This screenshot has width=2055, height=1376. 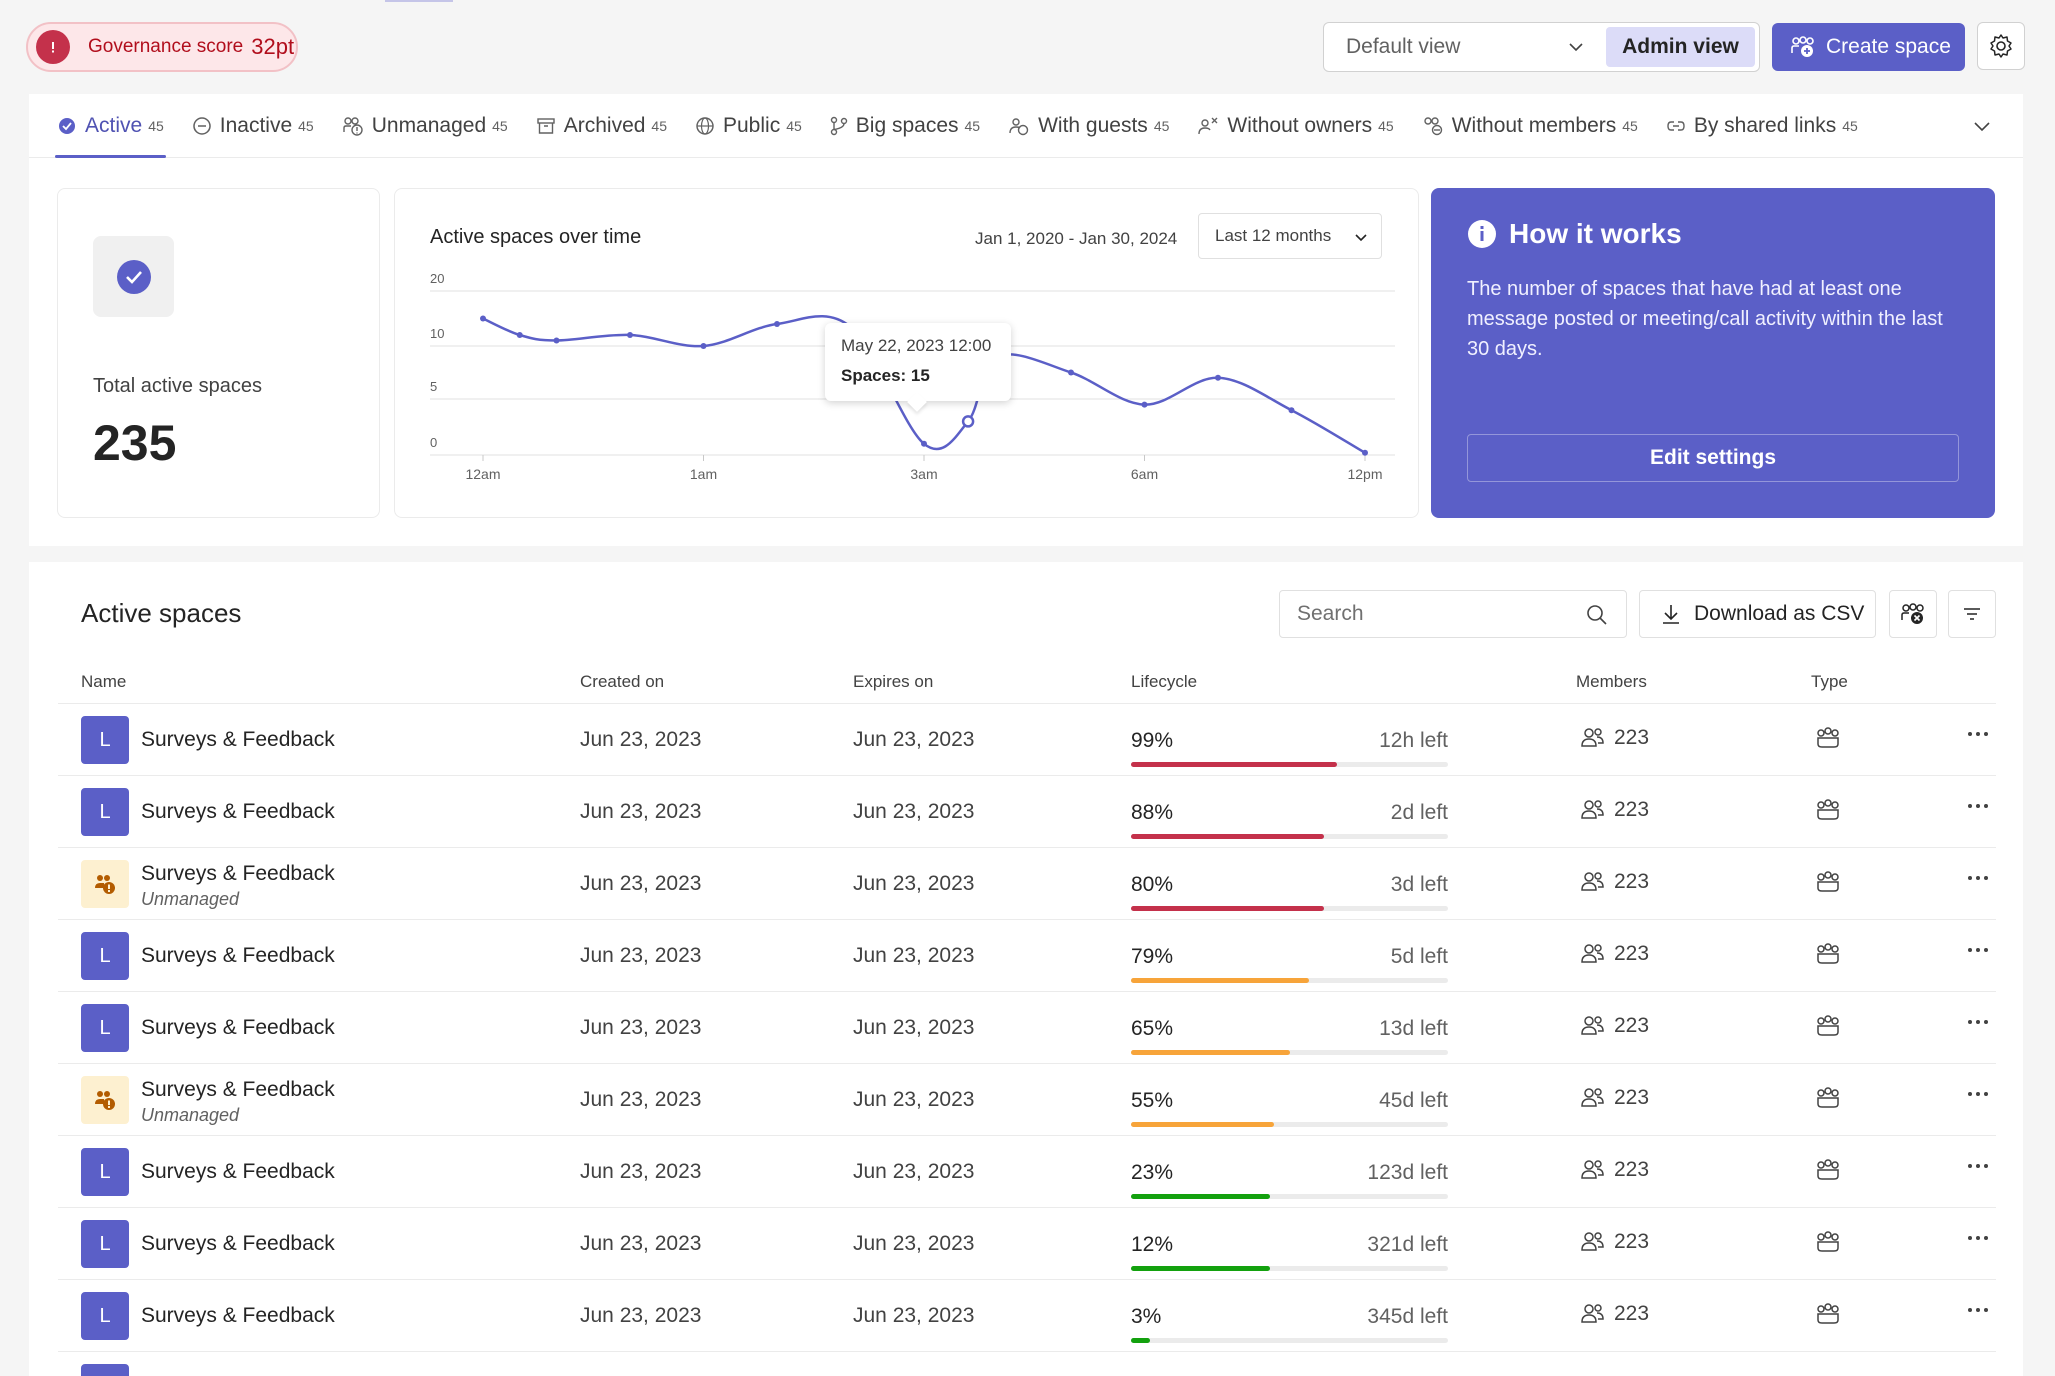 I want to click on tab-by-shared-links: By shared links 45, so click(x=1762, y=126).